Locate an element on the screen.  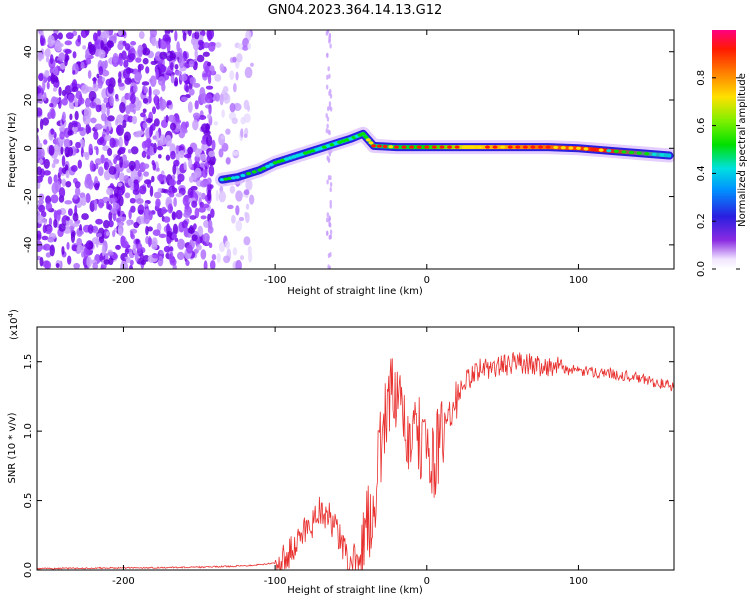
snr-multiplier: (x104) is located at coordinates (13, 324).